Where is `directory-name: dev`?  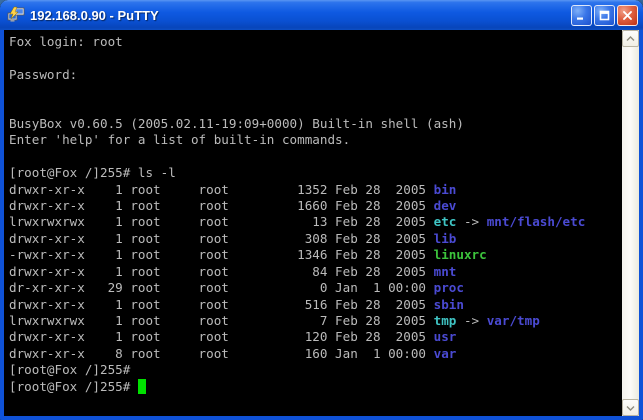
directory-name: dev is located at coordinates (445, 206).